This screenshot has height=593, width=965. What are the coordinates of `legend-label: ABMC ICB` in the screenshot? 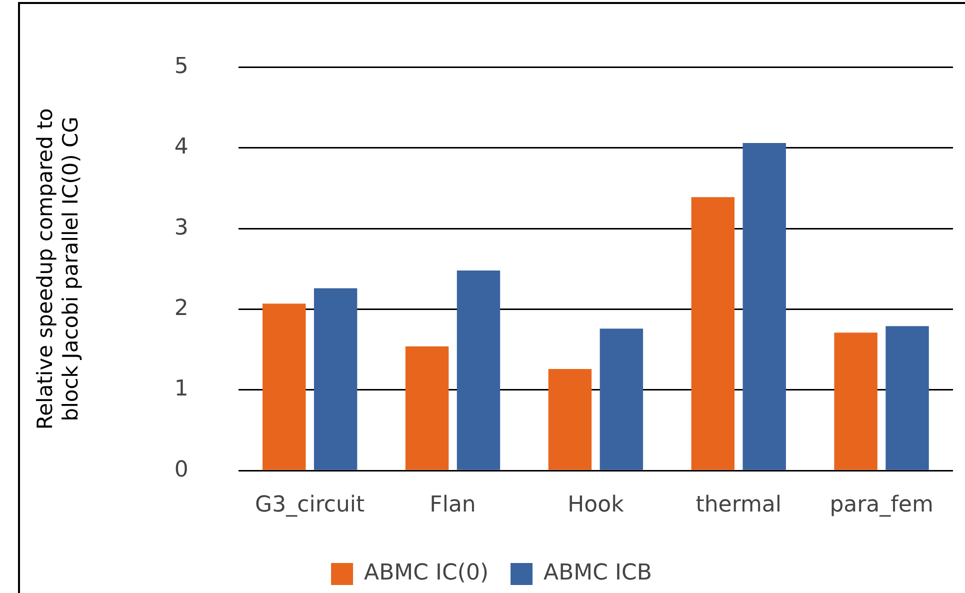 It's located at (598, 573).